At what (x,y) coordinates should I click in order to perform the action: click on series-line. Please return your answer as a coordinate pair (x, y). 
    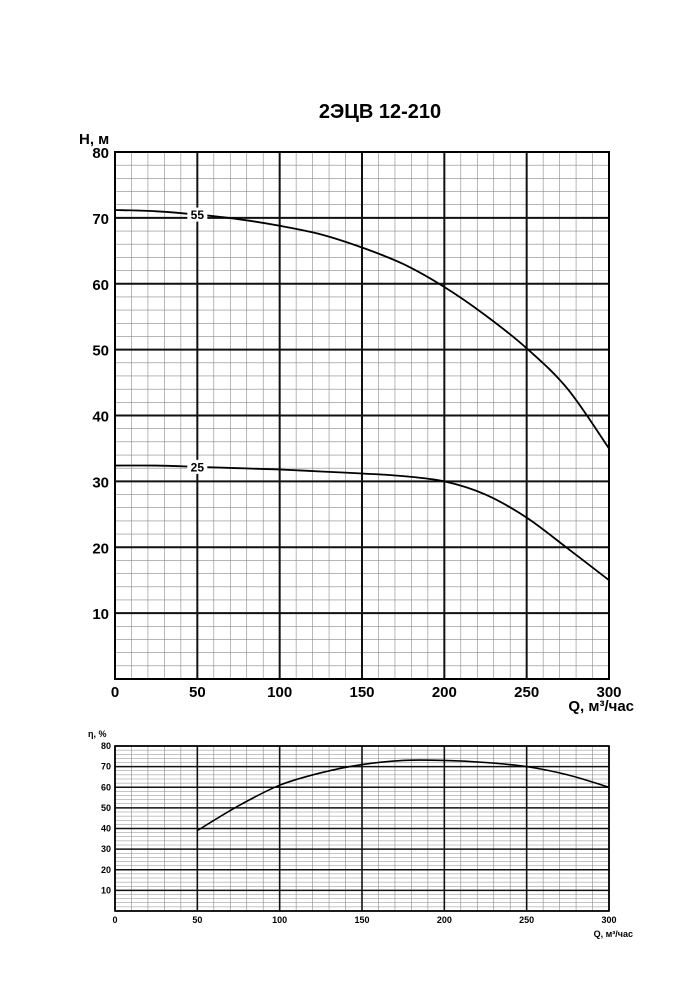
    Looking at the image, I should click on (403, 795).